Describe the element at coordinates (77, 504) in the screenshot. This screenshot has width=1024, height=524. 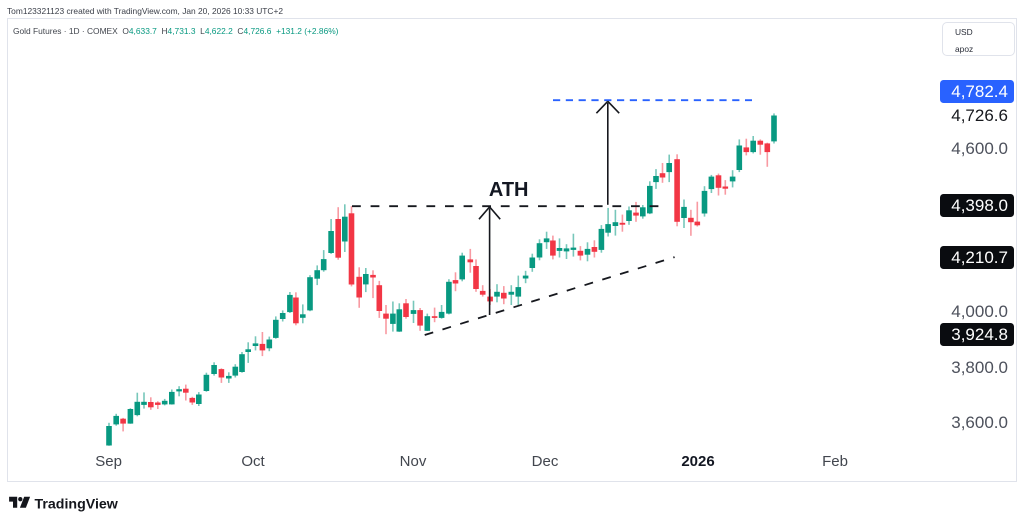
I see `svg-text: TradingView` at that location.